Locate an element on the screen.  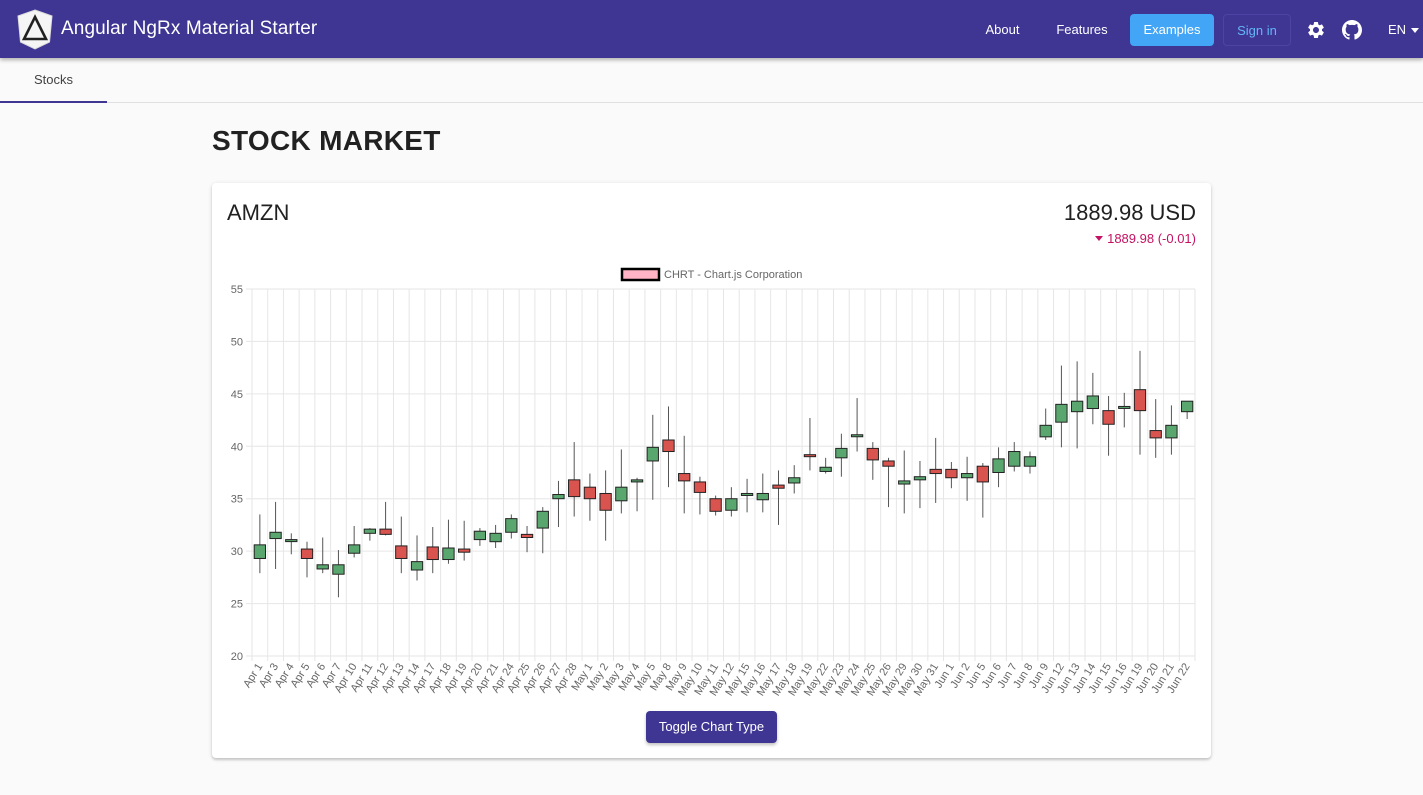
chevron-down-icon is located at coordinates (1415, 30).